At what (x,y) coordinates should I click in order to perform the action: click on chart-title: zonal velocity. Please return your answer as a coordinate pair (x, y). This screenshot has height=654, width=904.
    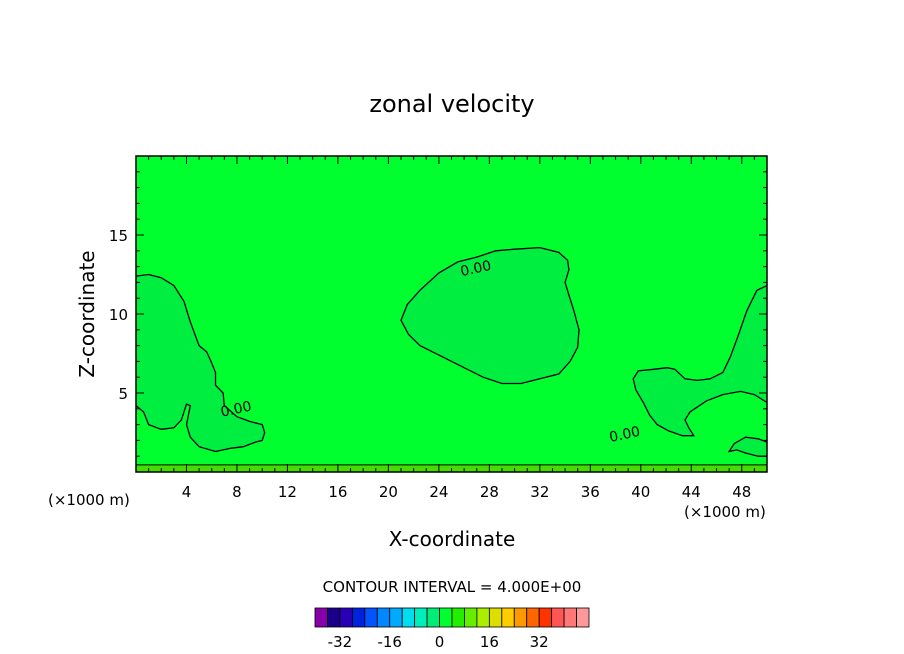
    Looking at the image, I should click on (451, 104).